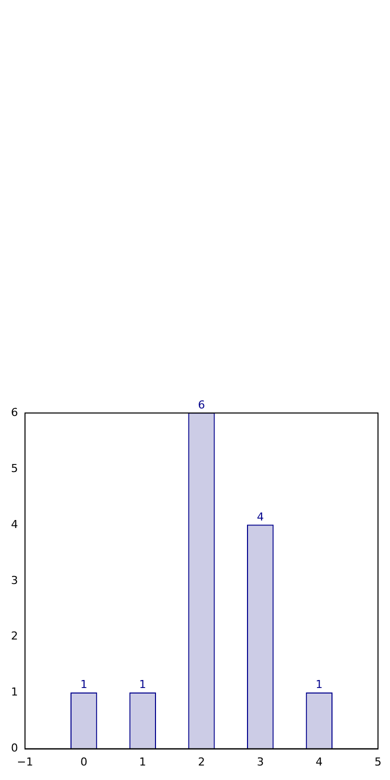 This screenshot has width=390, height=780. I want to click on y-tick-label: 3, so click(14, 580).